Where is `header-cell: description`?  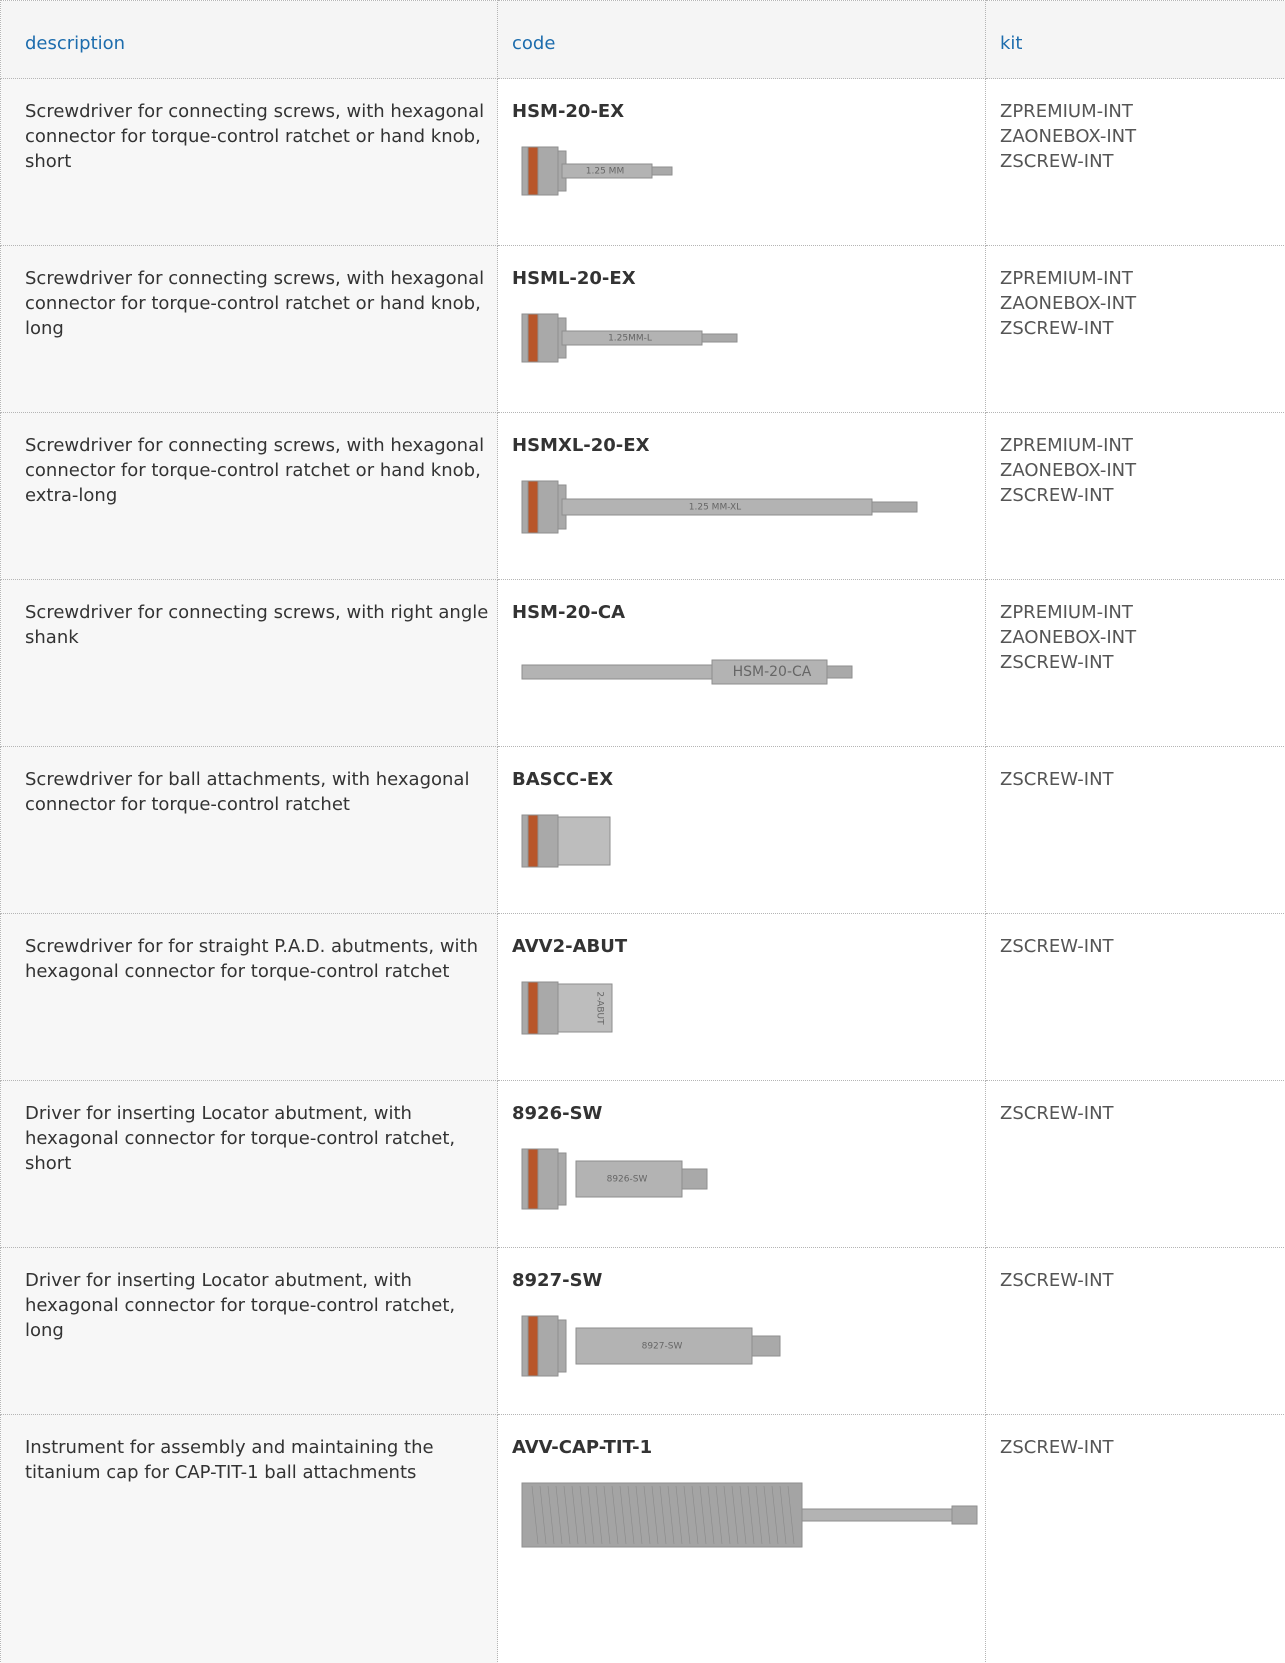
header-cell: description is located at coordinates (249, 39).